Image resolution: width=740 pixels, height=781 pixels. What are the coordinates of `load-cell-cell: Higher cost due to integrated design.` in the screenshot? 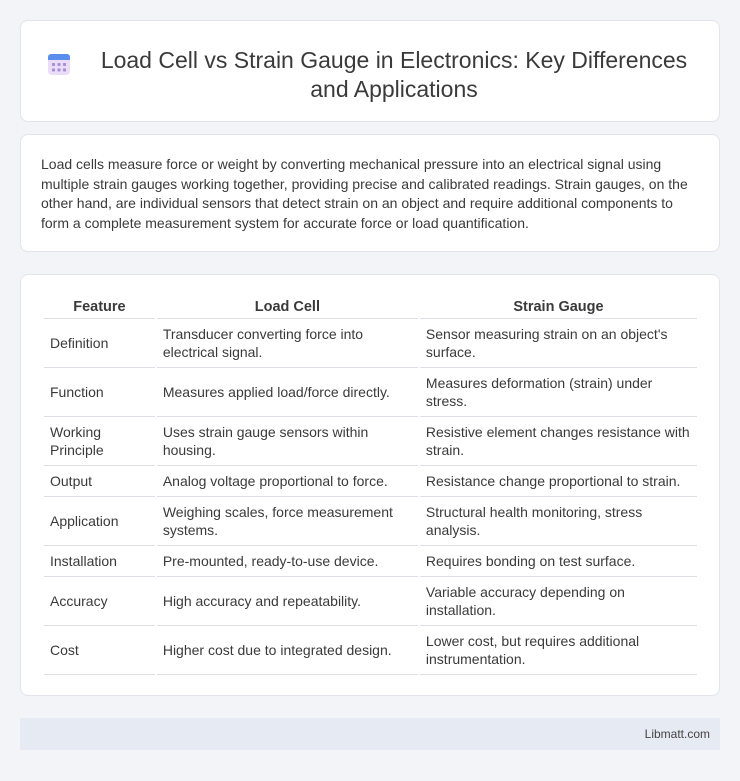 It's located at (287, 650).